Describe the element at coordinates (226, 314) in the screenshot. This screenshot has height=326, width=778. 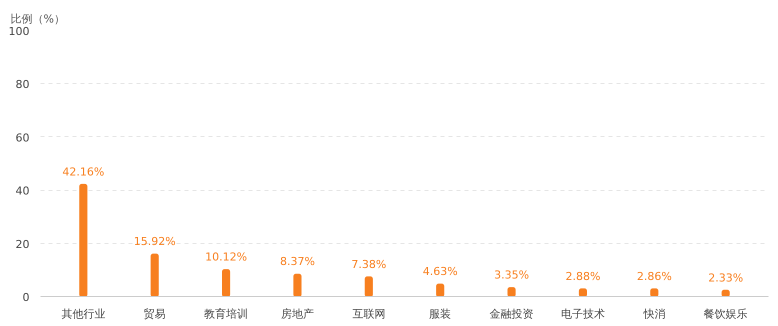
I see `x-tick-label: 教育培训` at that location.